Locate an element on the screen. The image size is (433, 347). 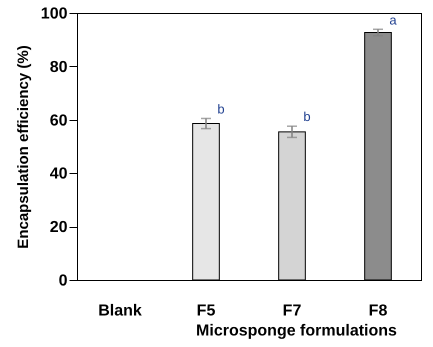
x-tick-label: F5 is located at coordinates (206, 311).